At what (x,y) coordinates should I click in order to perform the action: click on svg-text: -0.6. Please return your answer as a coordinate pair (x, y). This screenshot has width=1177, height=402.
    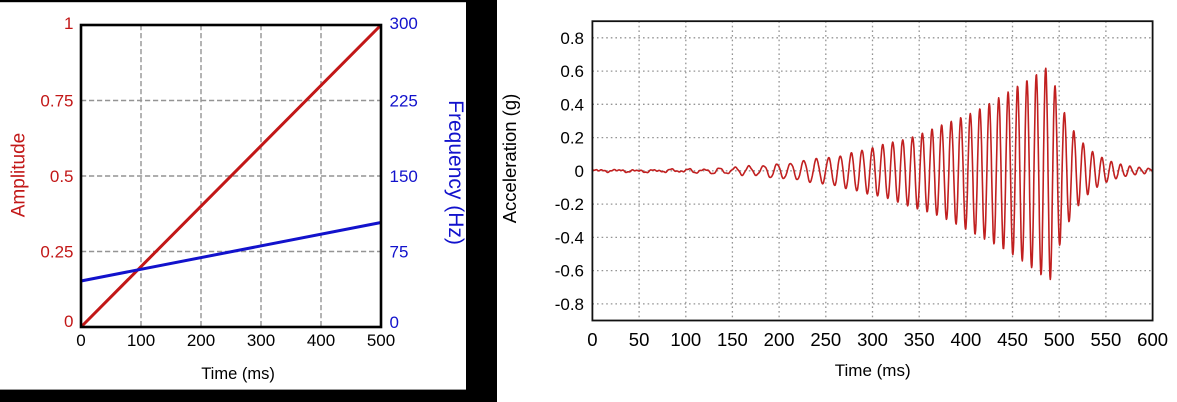
    Looking at the image, I should click on (569, 271).